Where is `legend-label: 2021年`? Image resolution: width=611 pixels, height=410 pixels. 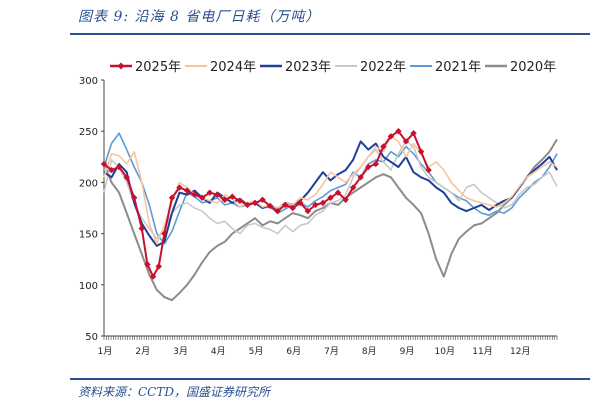
legend-label: 2021年 is located at coordinates (458, 67).